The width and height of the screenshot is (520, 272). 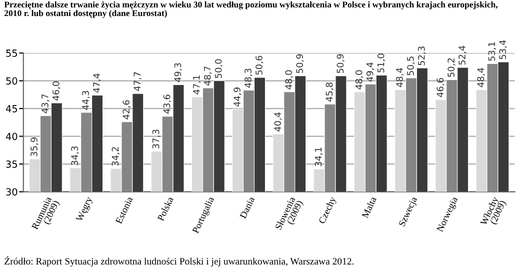 I want to click on data-label: 40,4, so click(x=278, y=122).